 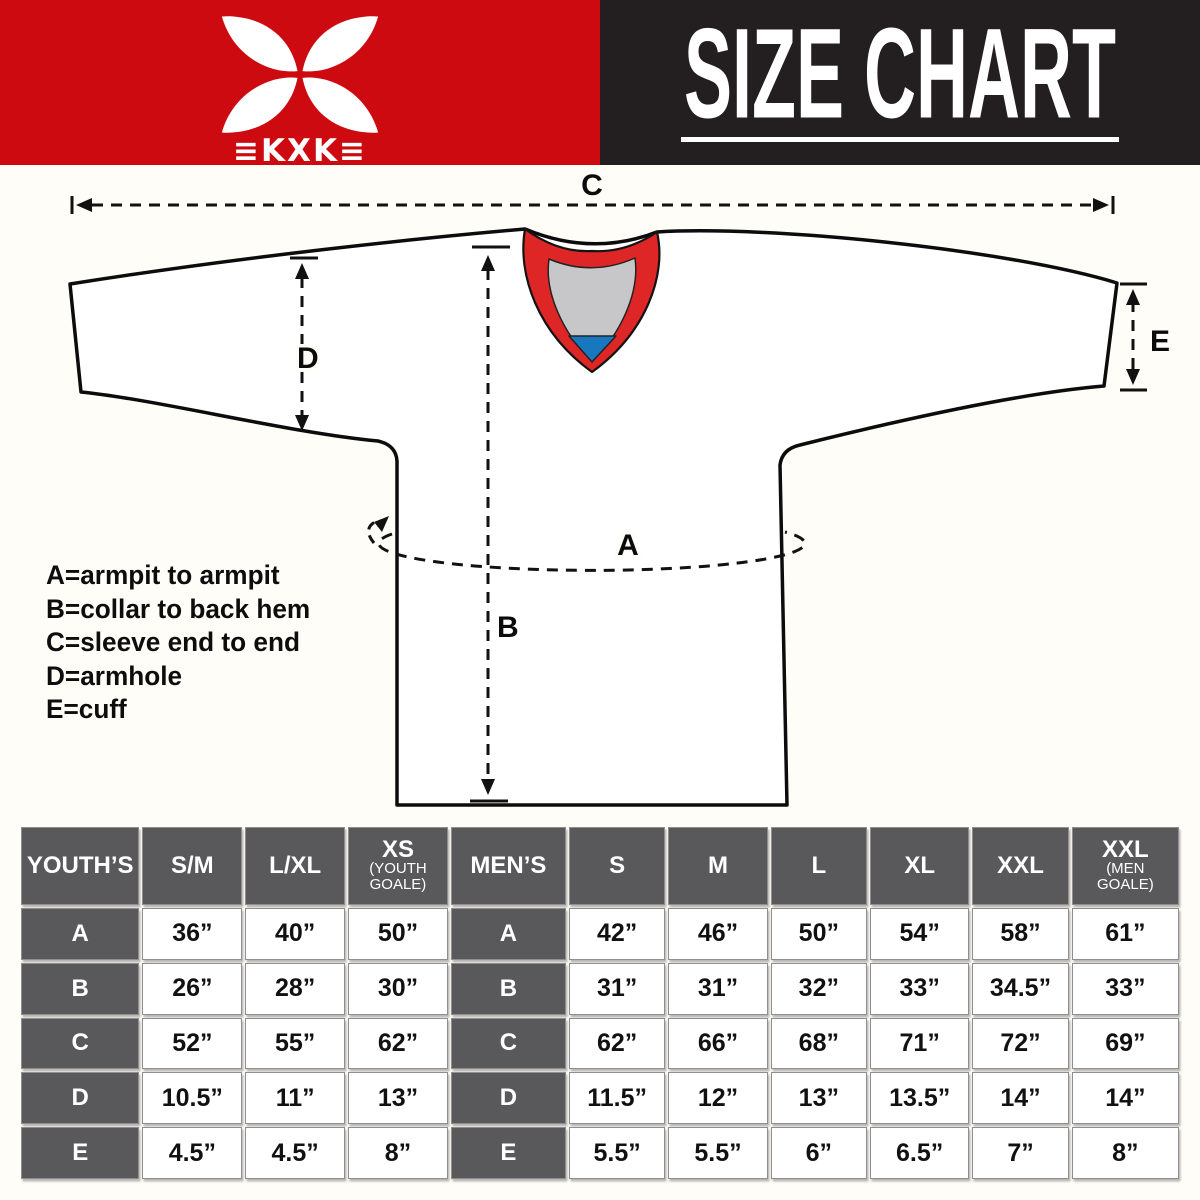 What do you see at coordinates (192, 934) in the screenshot?
I see `size-value-cell: 36”` at bounding box center [192, 934].